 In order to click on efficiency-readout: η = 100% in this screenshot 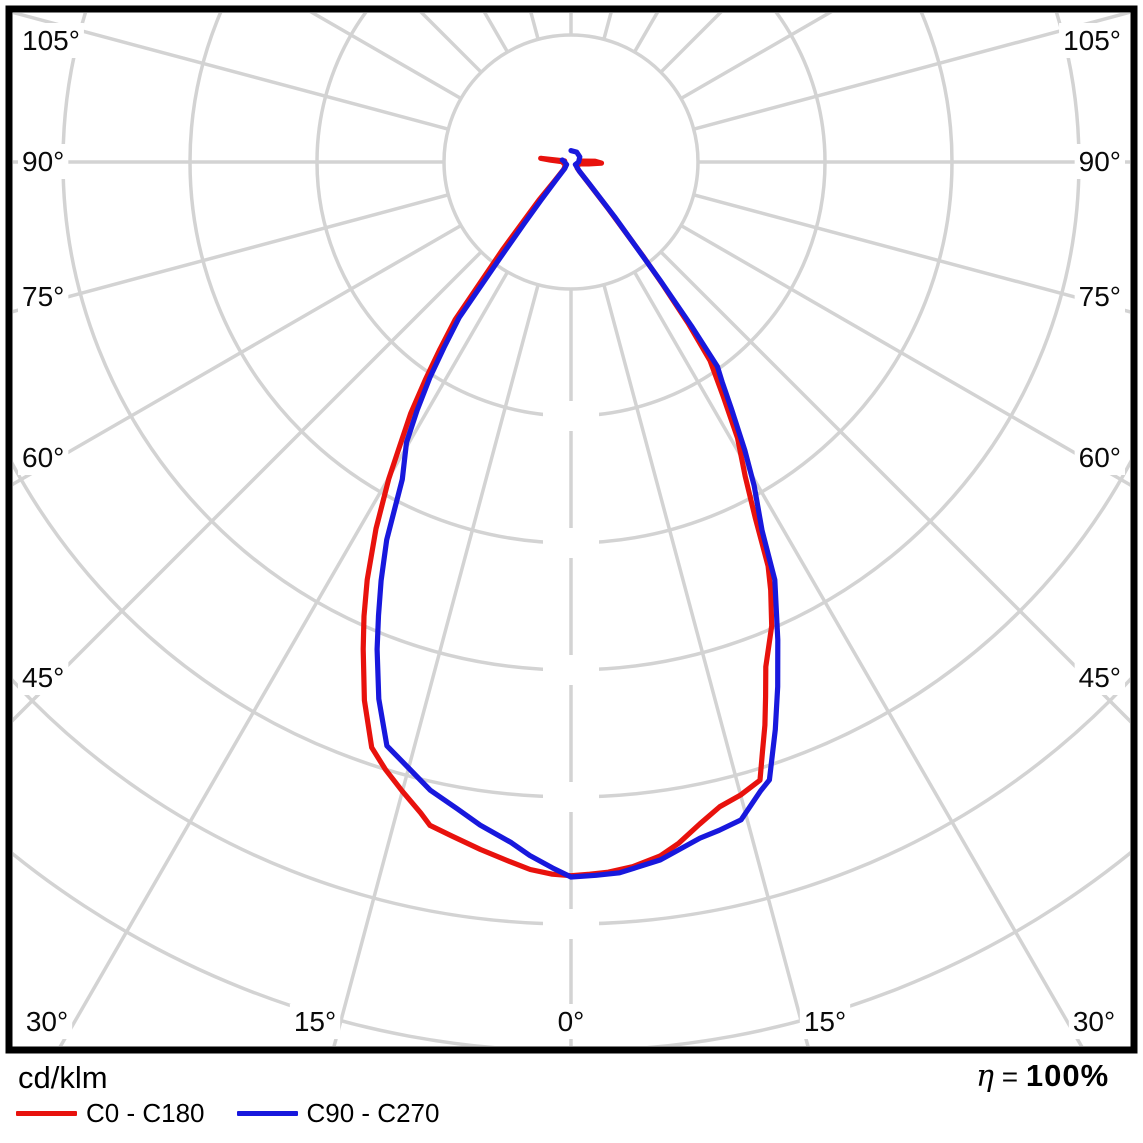, I will do `click(1042, 1076)`.